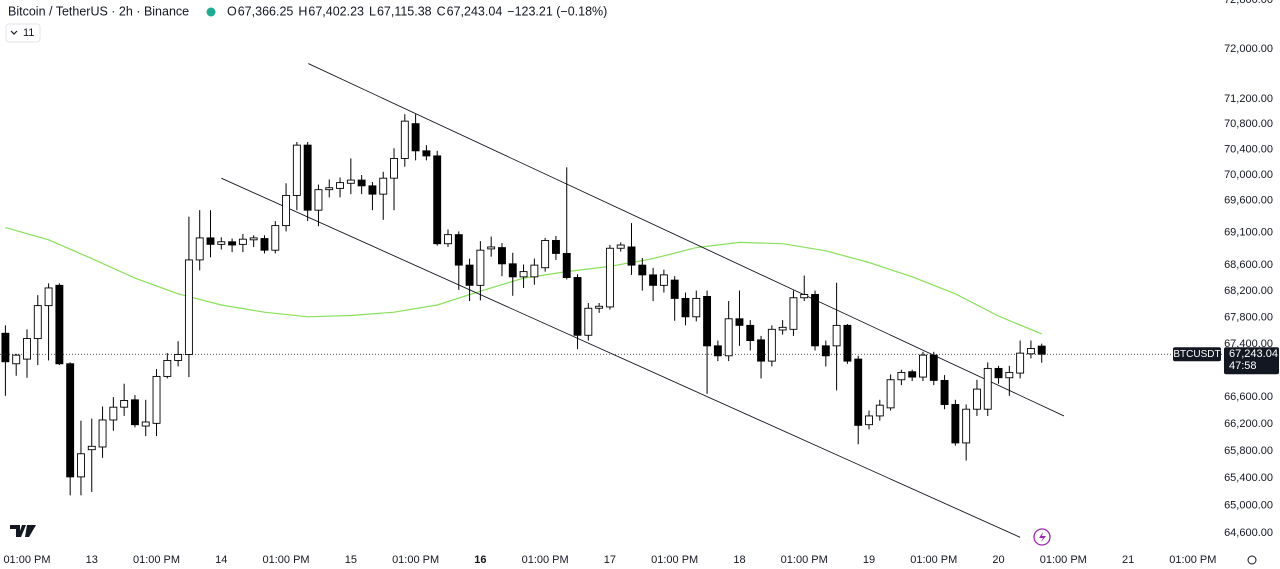  What do you see at coordinates (1248, 149) in the screenshot?
I see `y-tick-label: 70,400.00` at bounding box center [1248, 149].